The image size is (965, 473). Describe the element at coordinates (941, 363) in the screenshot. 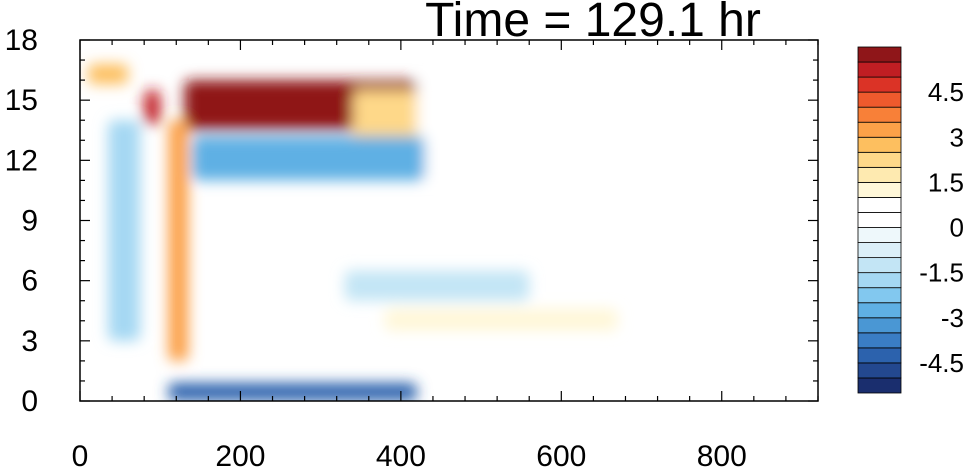

I see `colorbar-label: -4.5` at that location.